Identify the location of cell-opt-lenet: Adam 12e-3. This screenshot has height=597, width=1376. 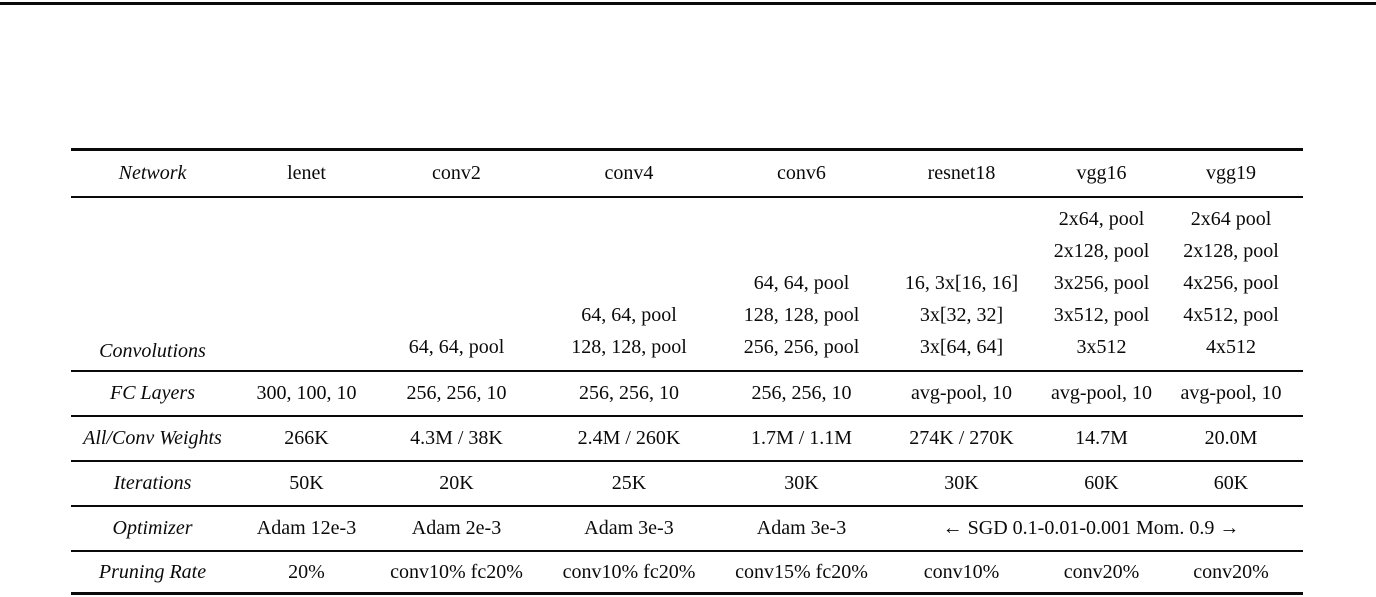
(306, 529).